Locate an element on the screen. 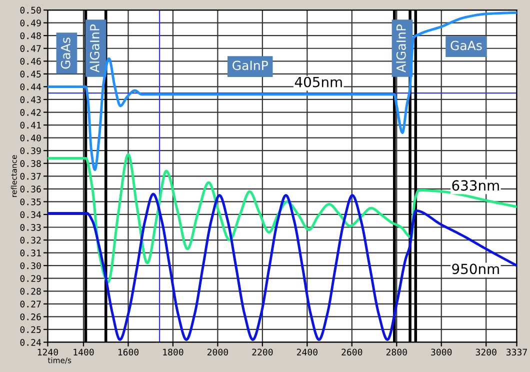 The width and height of the screenshot is (530, 372). y-tick-label: 0.28 is located at coordinates (30, 291).